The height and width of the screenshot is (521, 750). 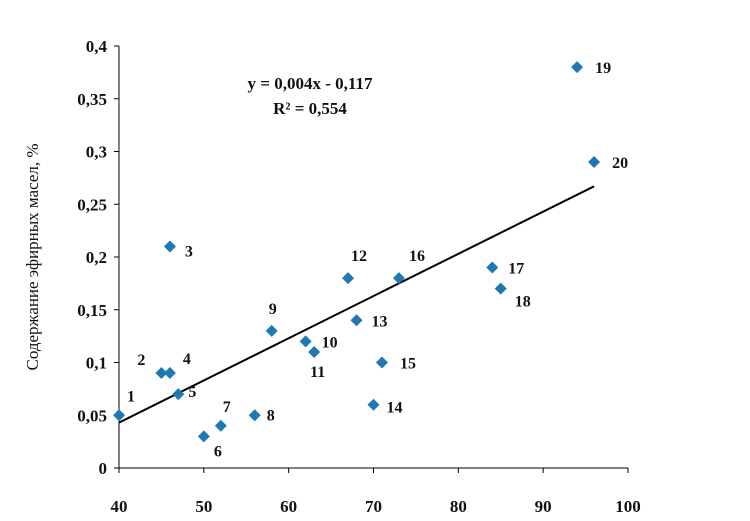 What do you see at coordinates (317, 372) in the screenshot?
I see `point-label-11: 11` at bounding box center [317, 372].